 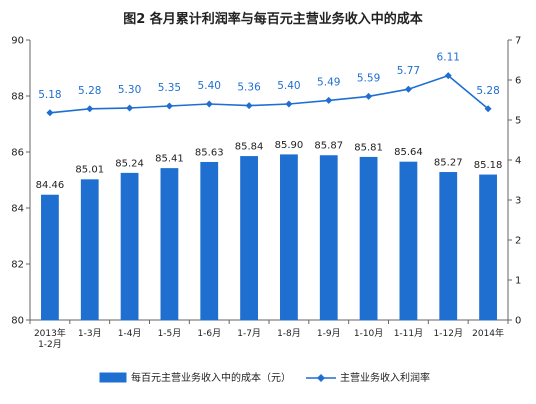 What do you see at coordinates (328, 82) in the screenshot?
I see `line-data-label: 5.49` at bounding box center [328, 82].